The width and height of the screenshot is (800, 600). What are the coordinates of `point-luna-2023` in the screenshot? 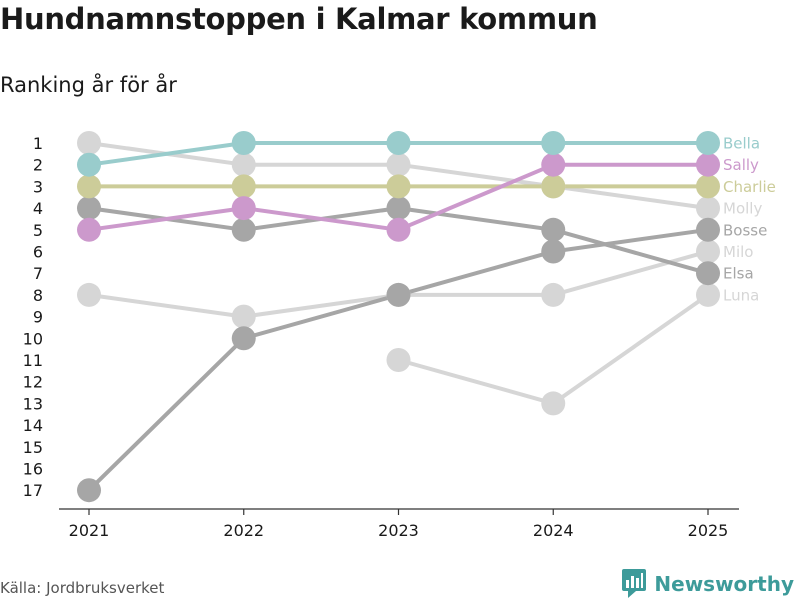 It's located at (398, 360).